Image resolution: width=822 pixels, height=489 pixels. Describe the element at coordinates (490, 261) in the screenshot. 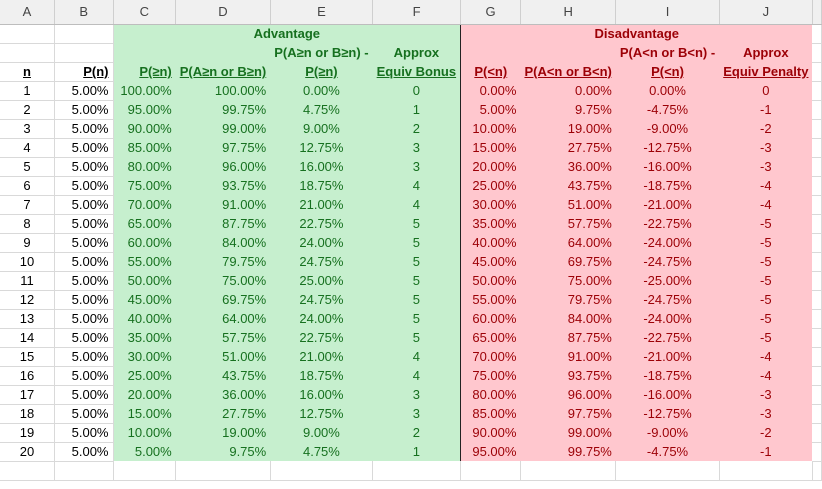

I see `cell-p-lt-n: 45.00%` at that location.